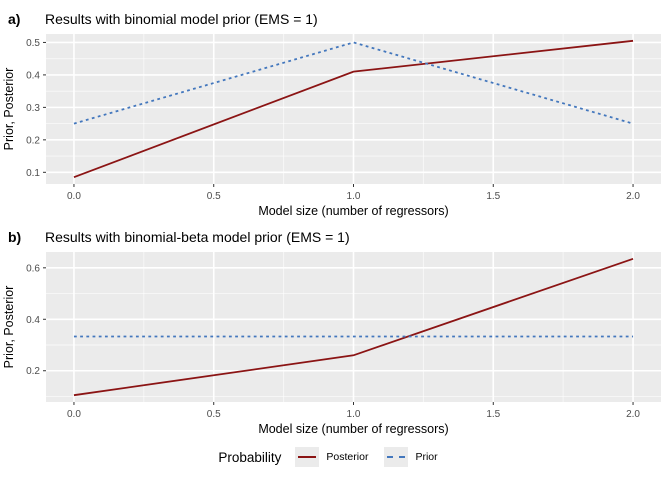  I want to click on y-tick-label: 0.3, so click(33, 108).